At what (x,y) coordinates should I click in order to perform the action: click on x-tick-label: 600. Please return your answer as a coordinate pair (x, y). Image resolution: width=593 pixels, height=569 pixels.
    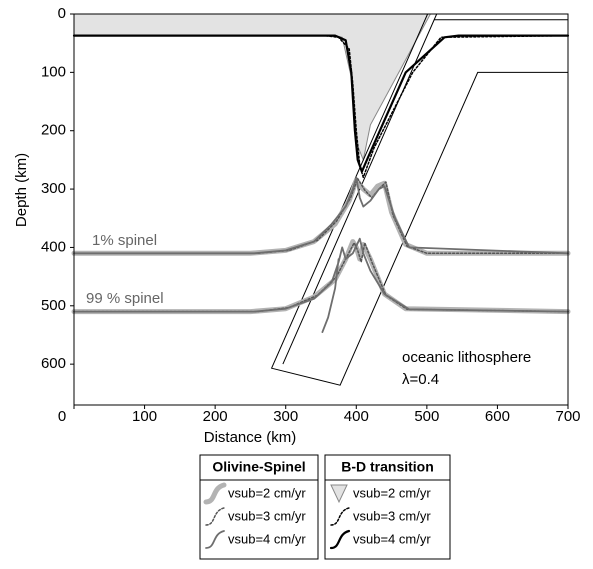
    Looking at the image, I should click on (497, 416).